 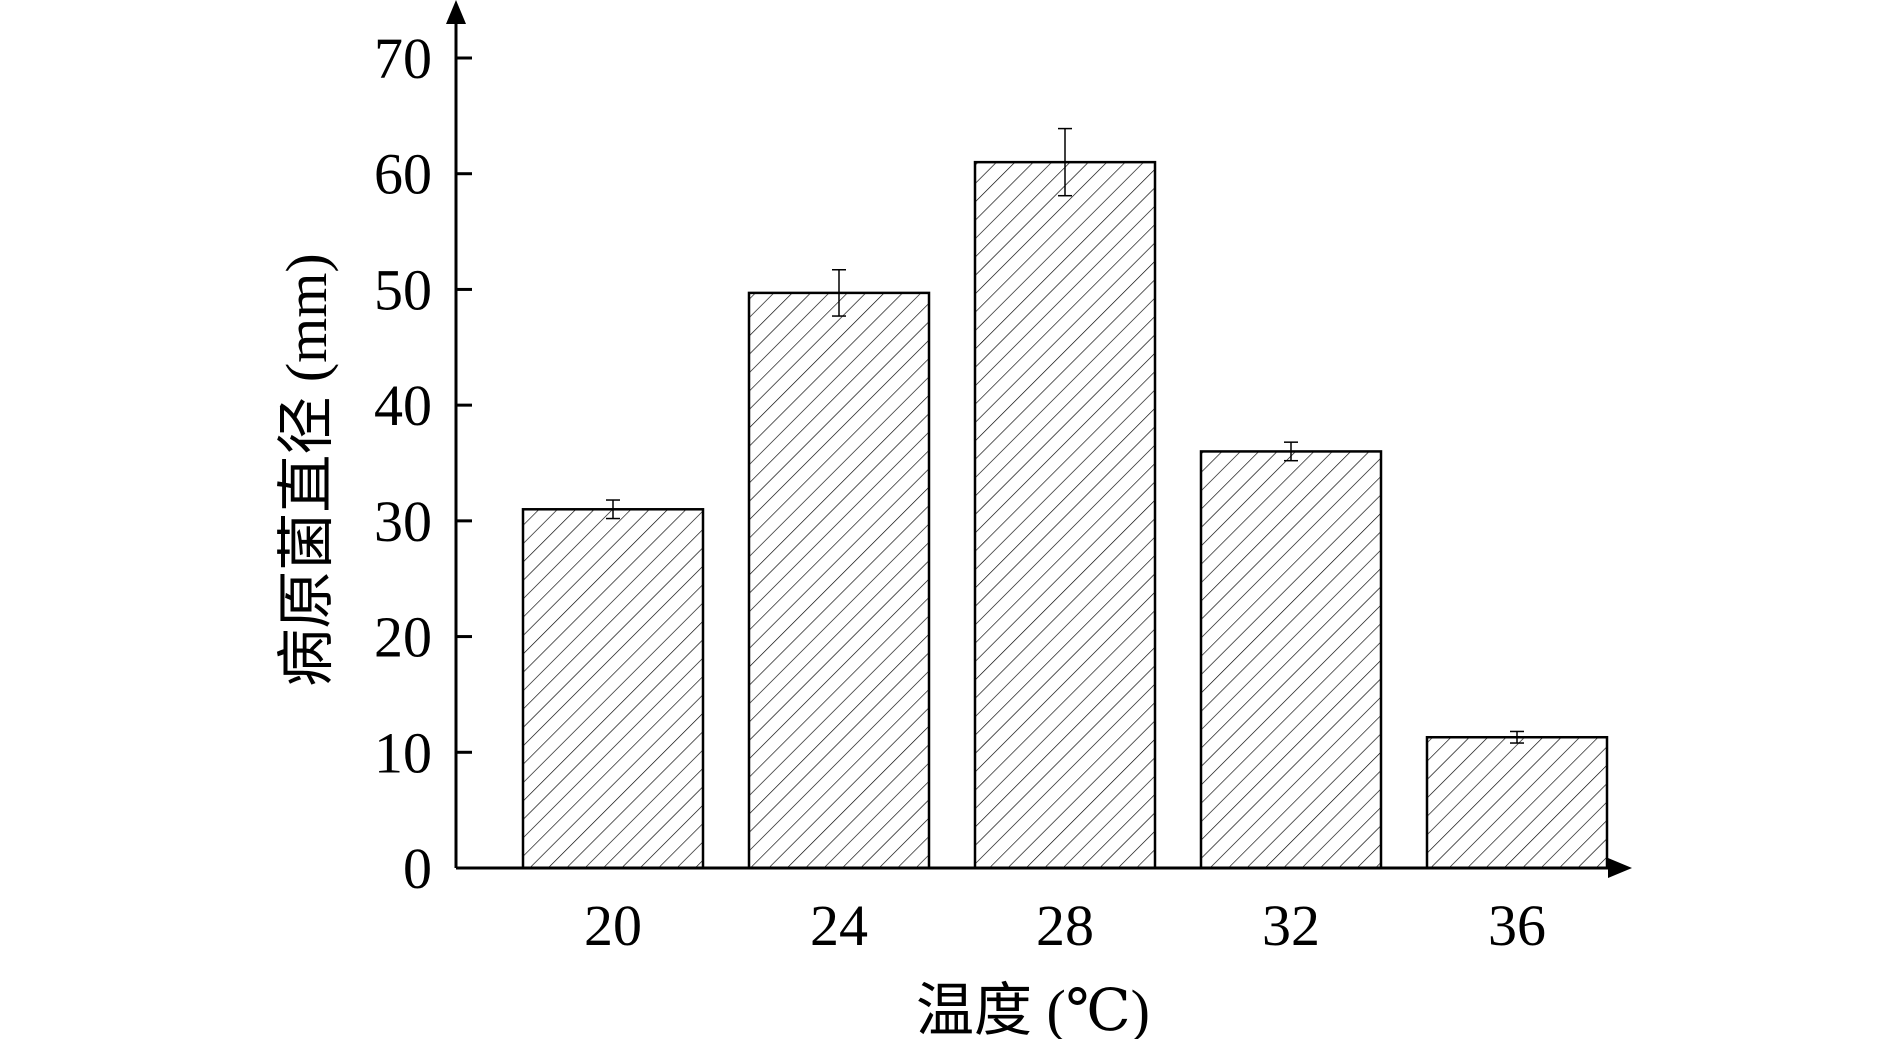 What do you see at coordinates (613, 925) in the screenshot?
I see `x-tick-label: 20` at bounding box center [613, 925].